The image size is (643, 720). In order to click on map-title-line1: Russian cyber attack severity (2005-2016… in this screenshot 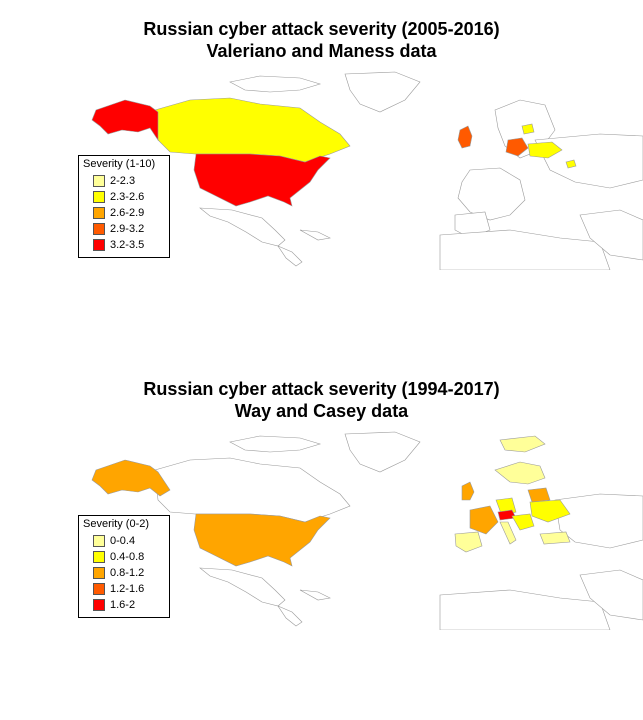, I will do `click(321, 29)`.